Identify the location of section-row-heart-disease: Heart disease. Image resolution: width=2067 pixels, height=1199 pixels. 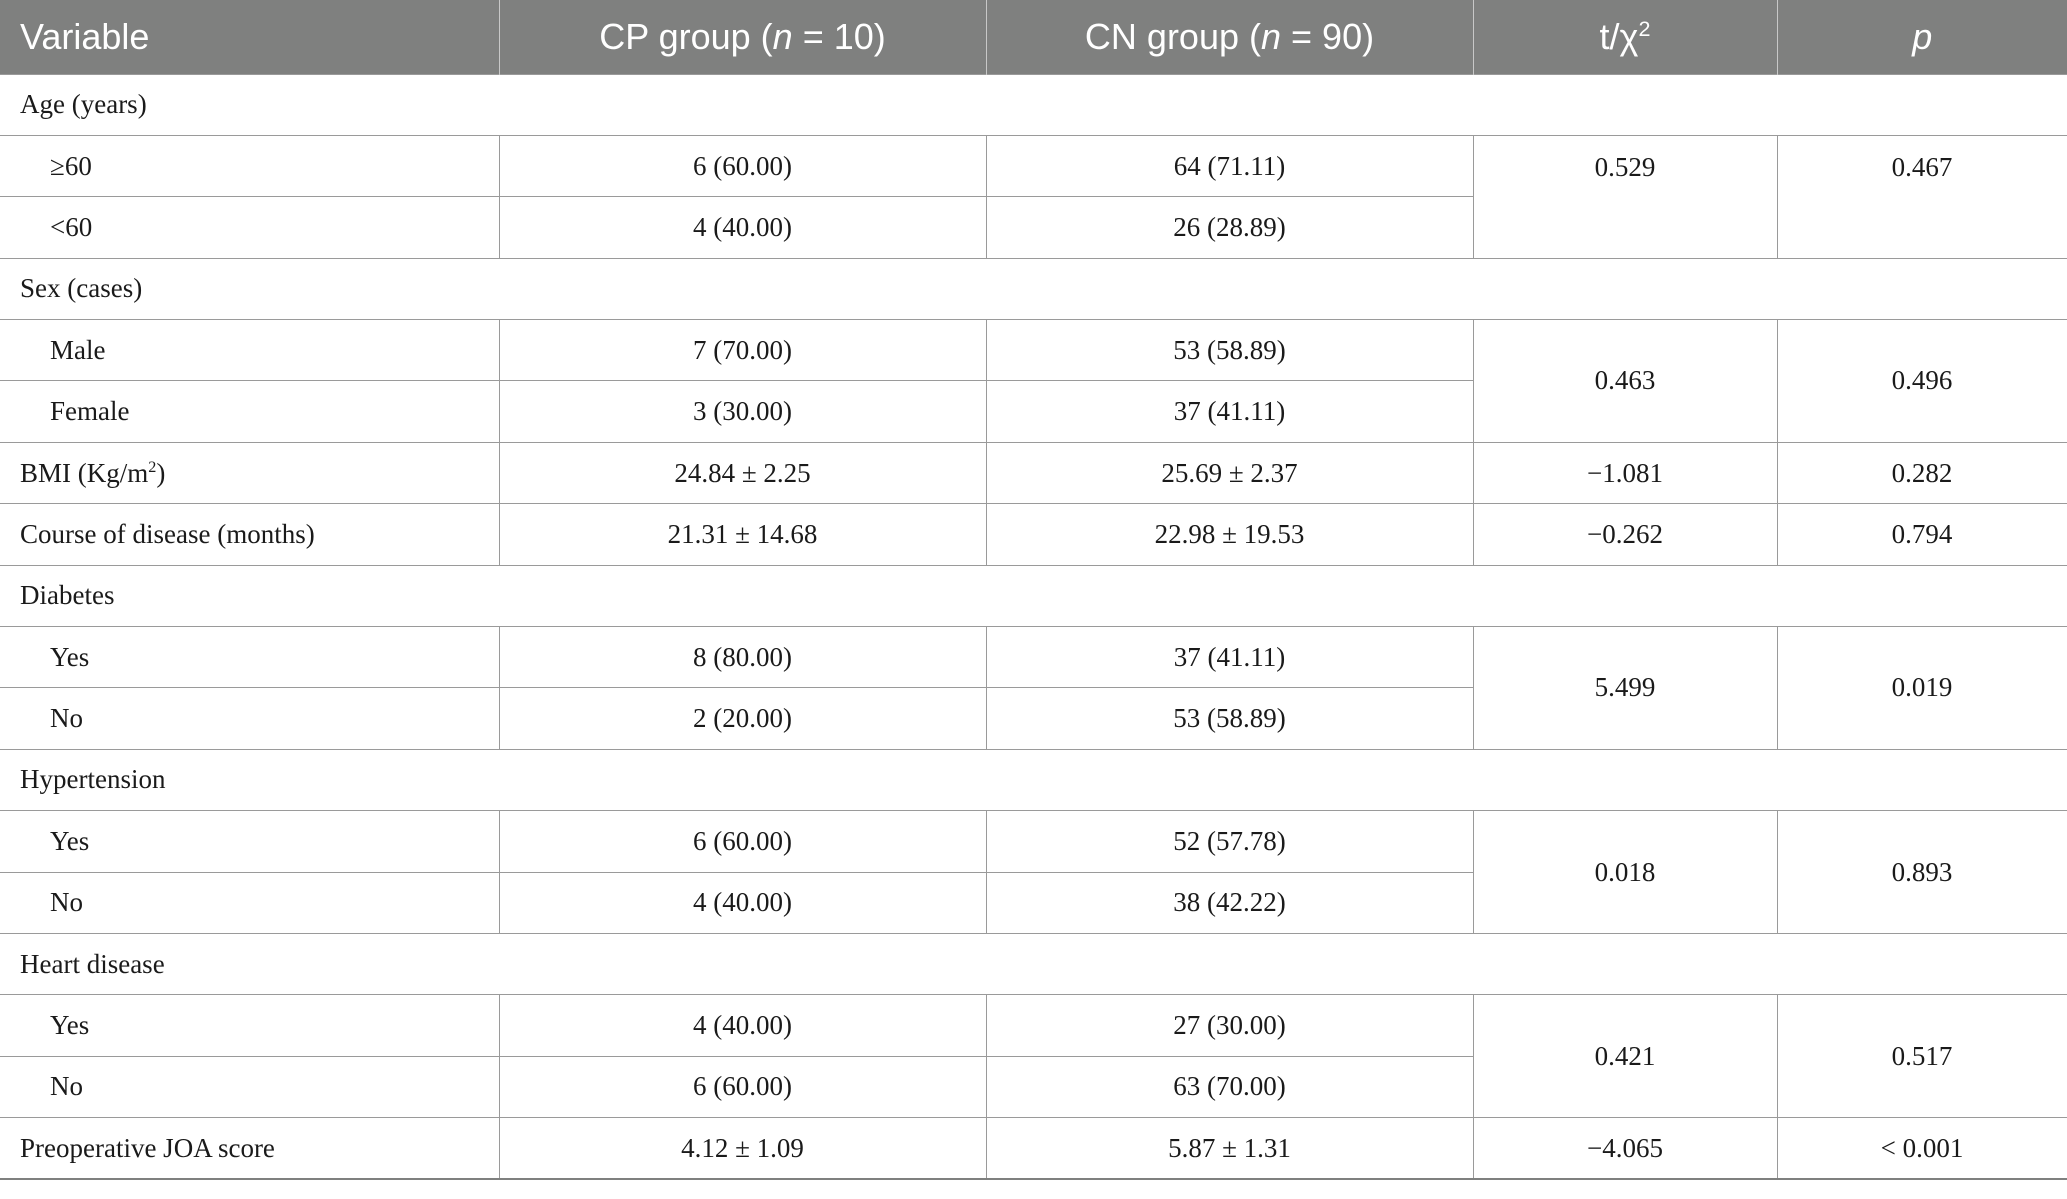
(1033, 964).